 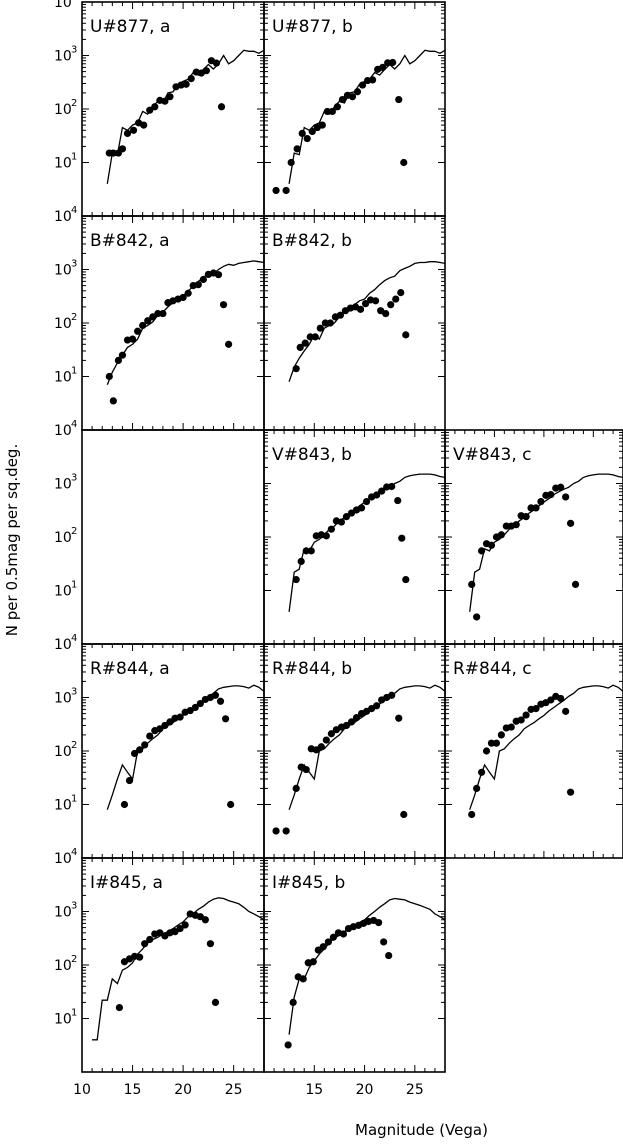 I want to click on x-tick-label: 20, so click(x=183, y=1090).